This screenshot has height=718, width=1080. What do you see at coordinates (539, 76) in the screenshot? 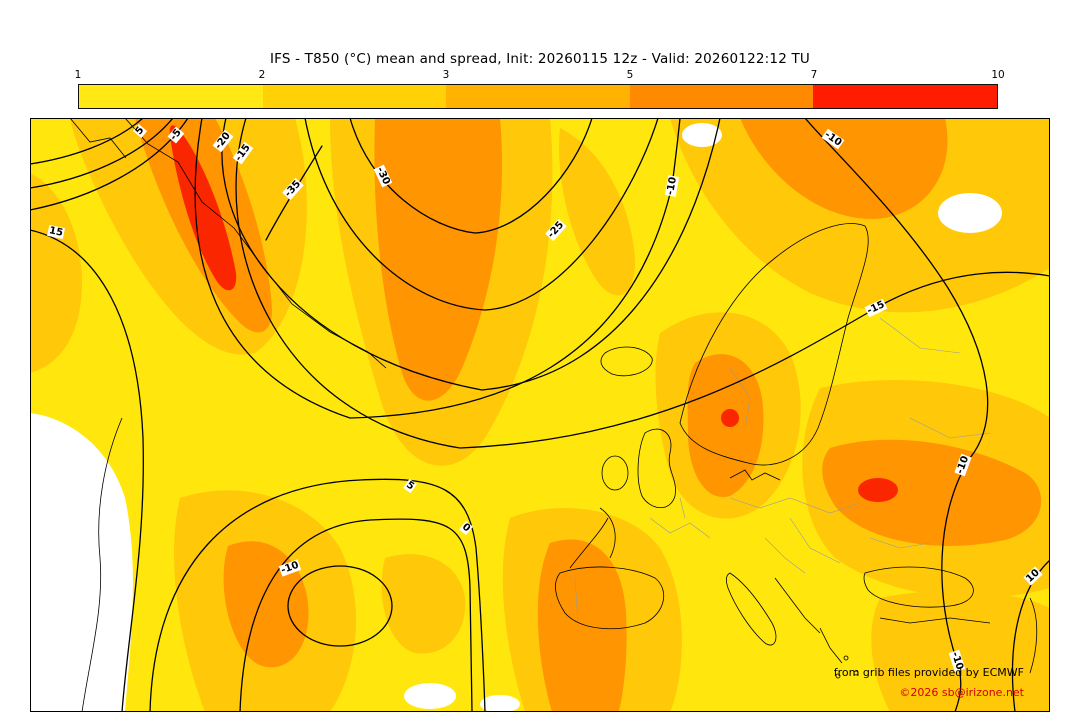
I see `colorbar-ticks: 1 2 3 5 7 10` at bounding box center [539, 76].